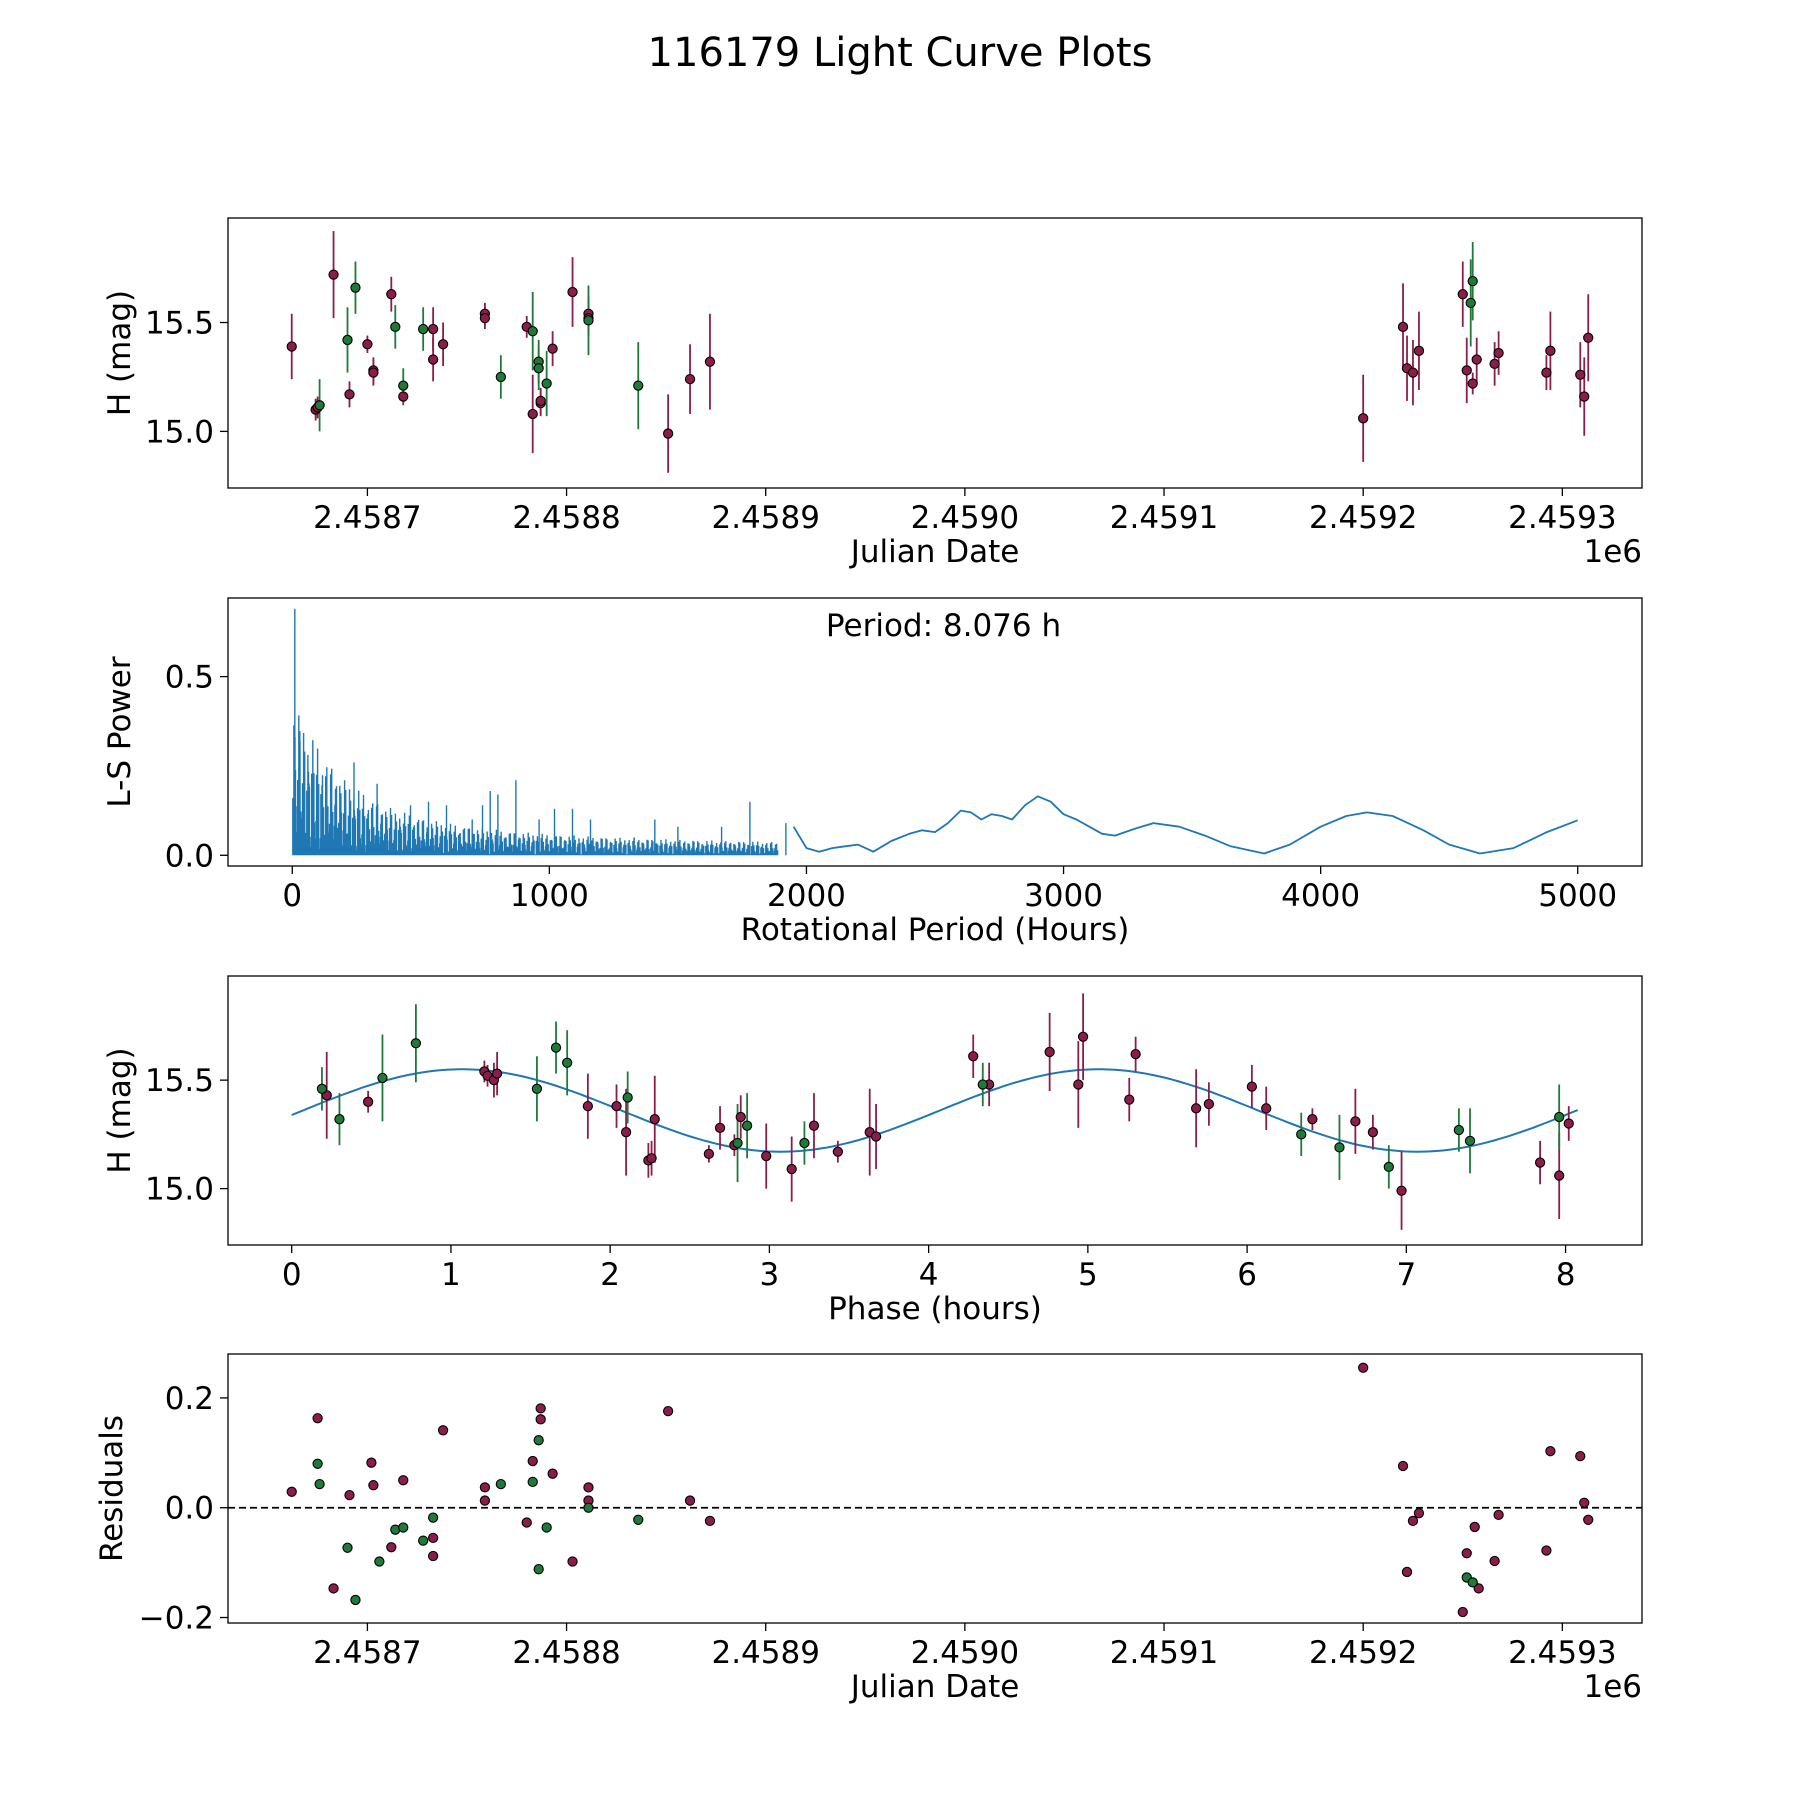  Describe the element at coordinates (610, 1275) in the screenshot. I see `x-tick-label: 2` at that location.